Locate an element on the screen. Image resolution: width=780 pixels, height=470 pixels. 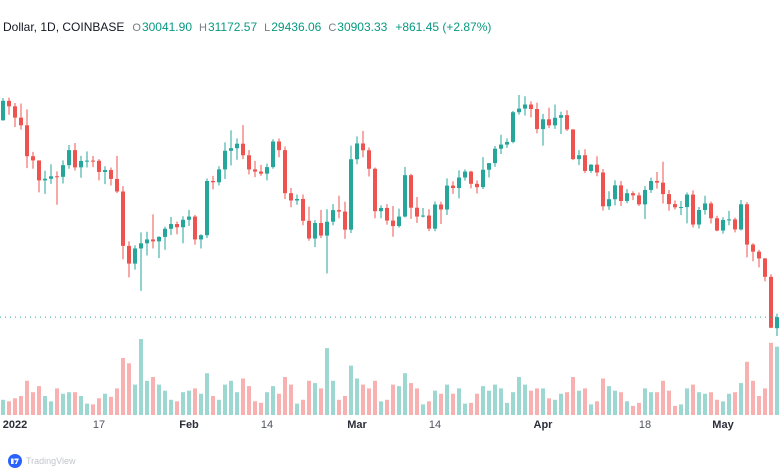
tradingview-attribution: TradingView is located at coordinates (42, 461).